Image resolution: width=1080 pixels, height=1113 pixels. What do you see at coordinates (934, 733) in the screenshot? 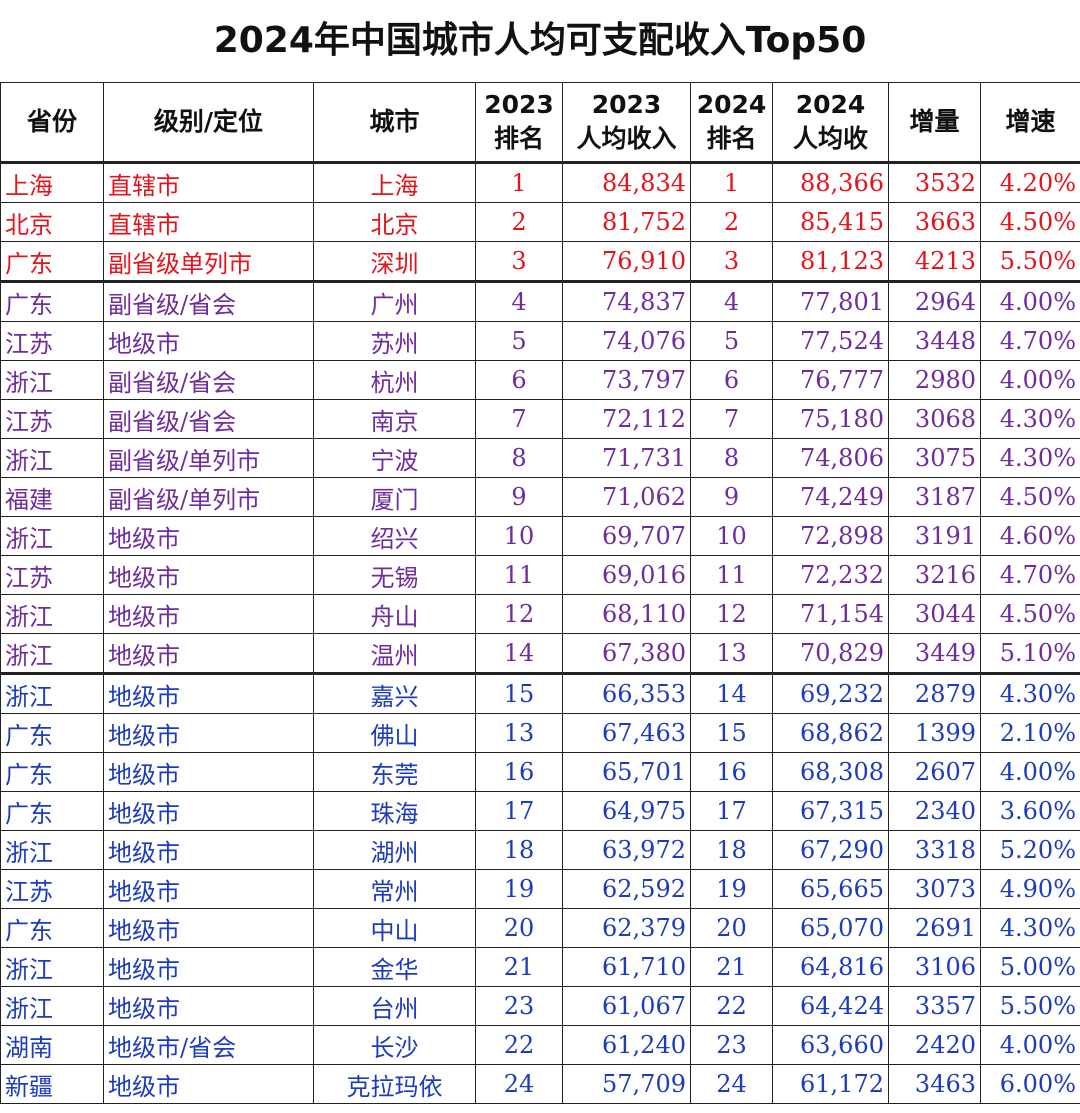
I see `cell: 1399` at bounding box center [934, 733].